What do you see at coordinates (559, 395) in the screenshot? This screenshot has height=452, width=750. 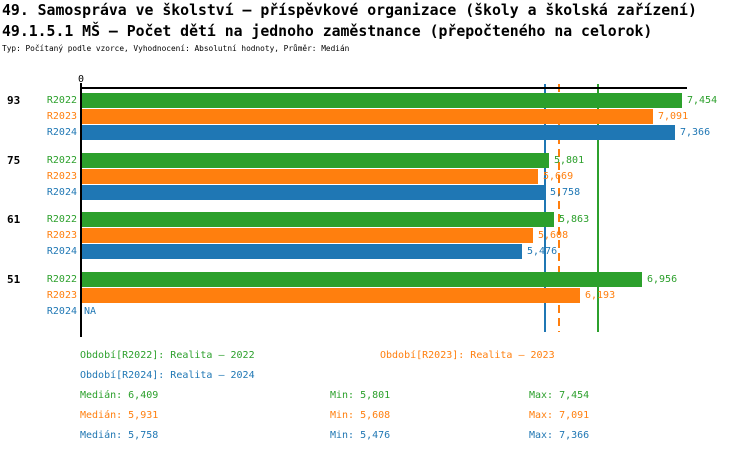 I see `stat-max-r2022: Max: 7,454` at bounding box center [559, 395].